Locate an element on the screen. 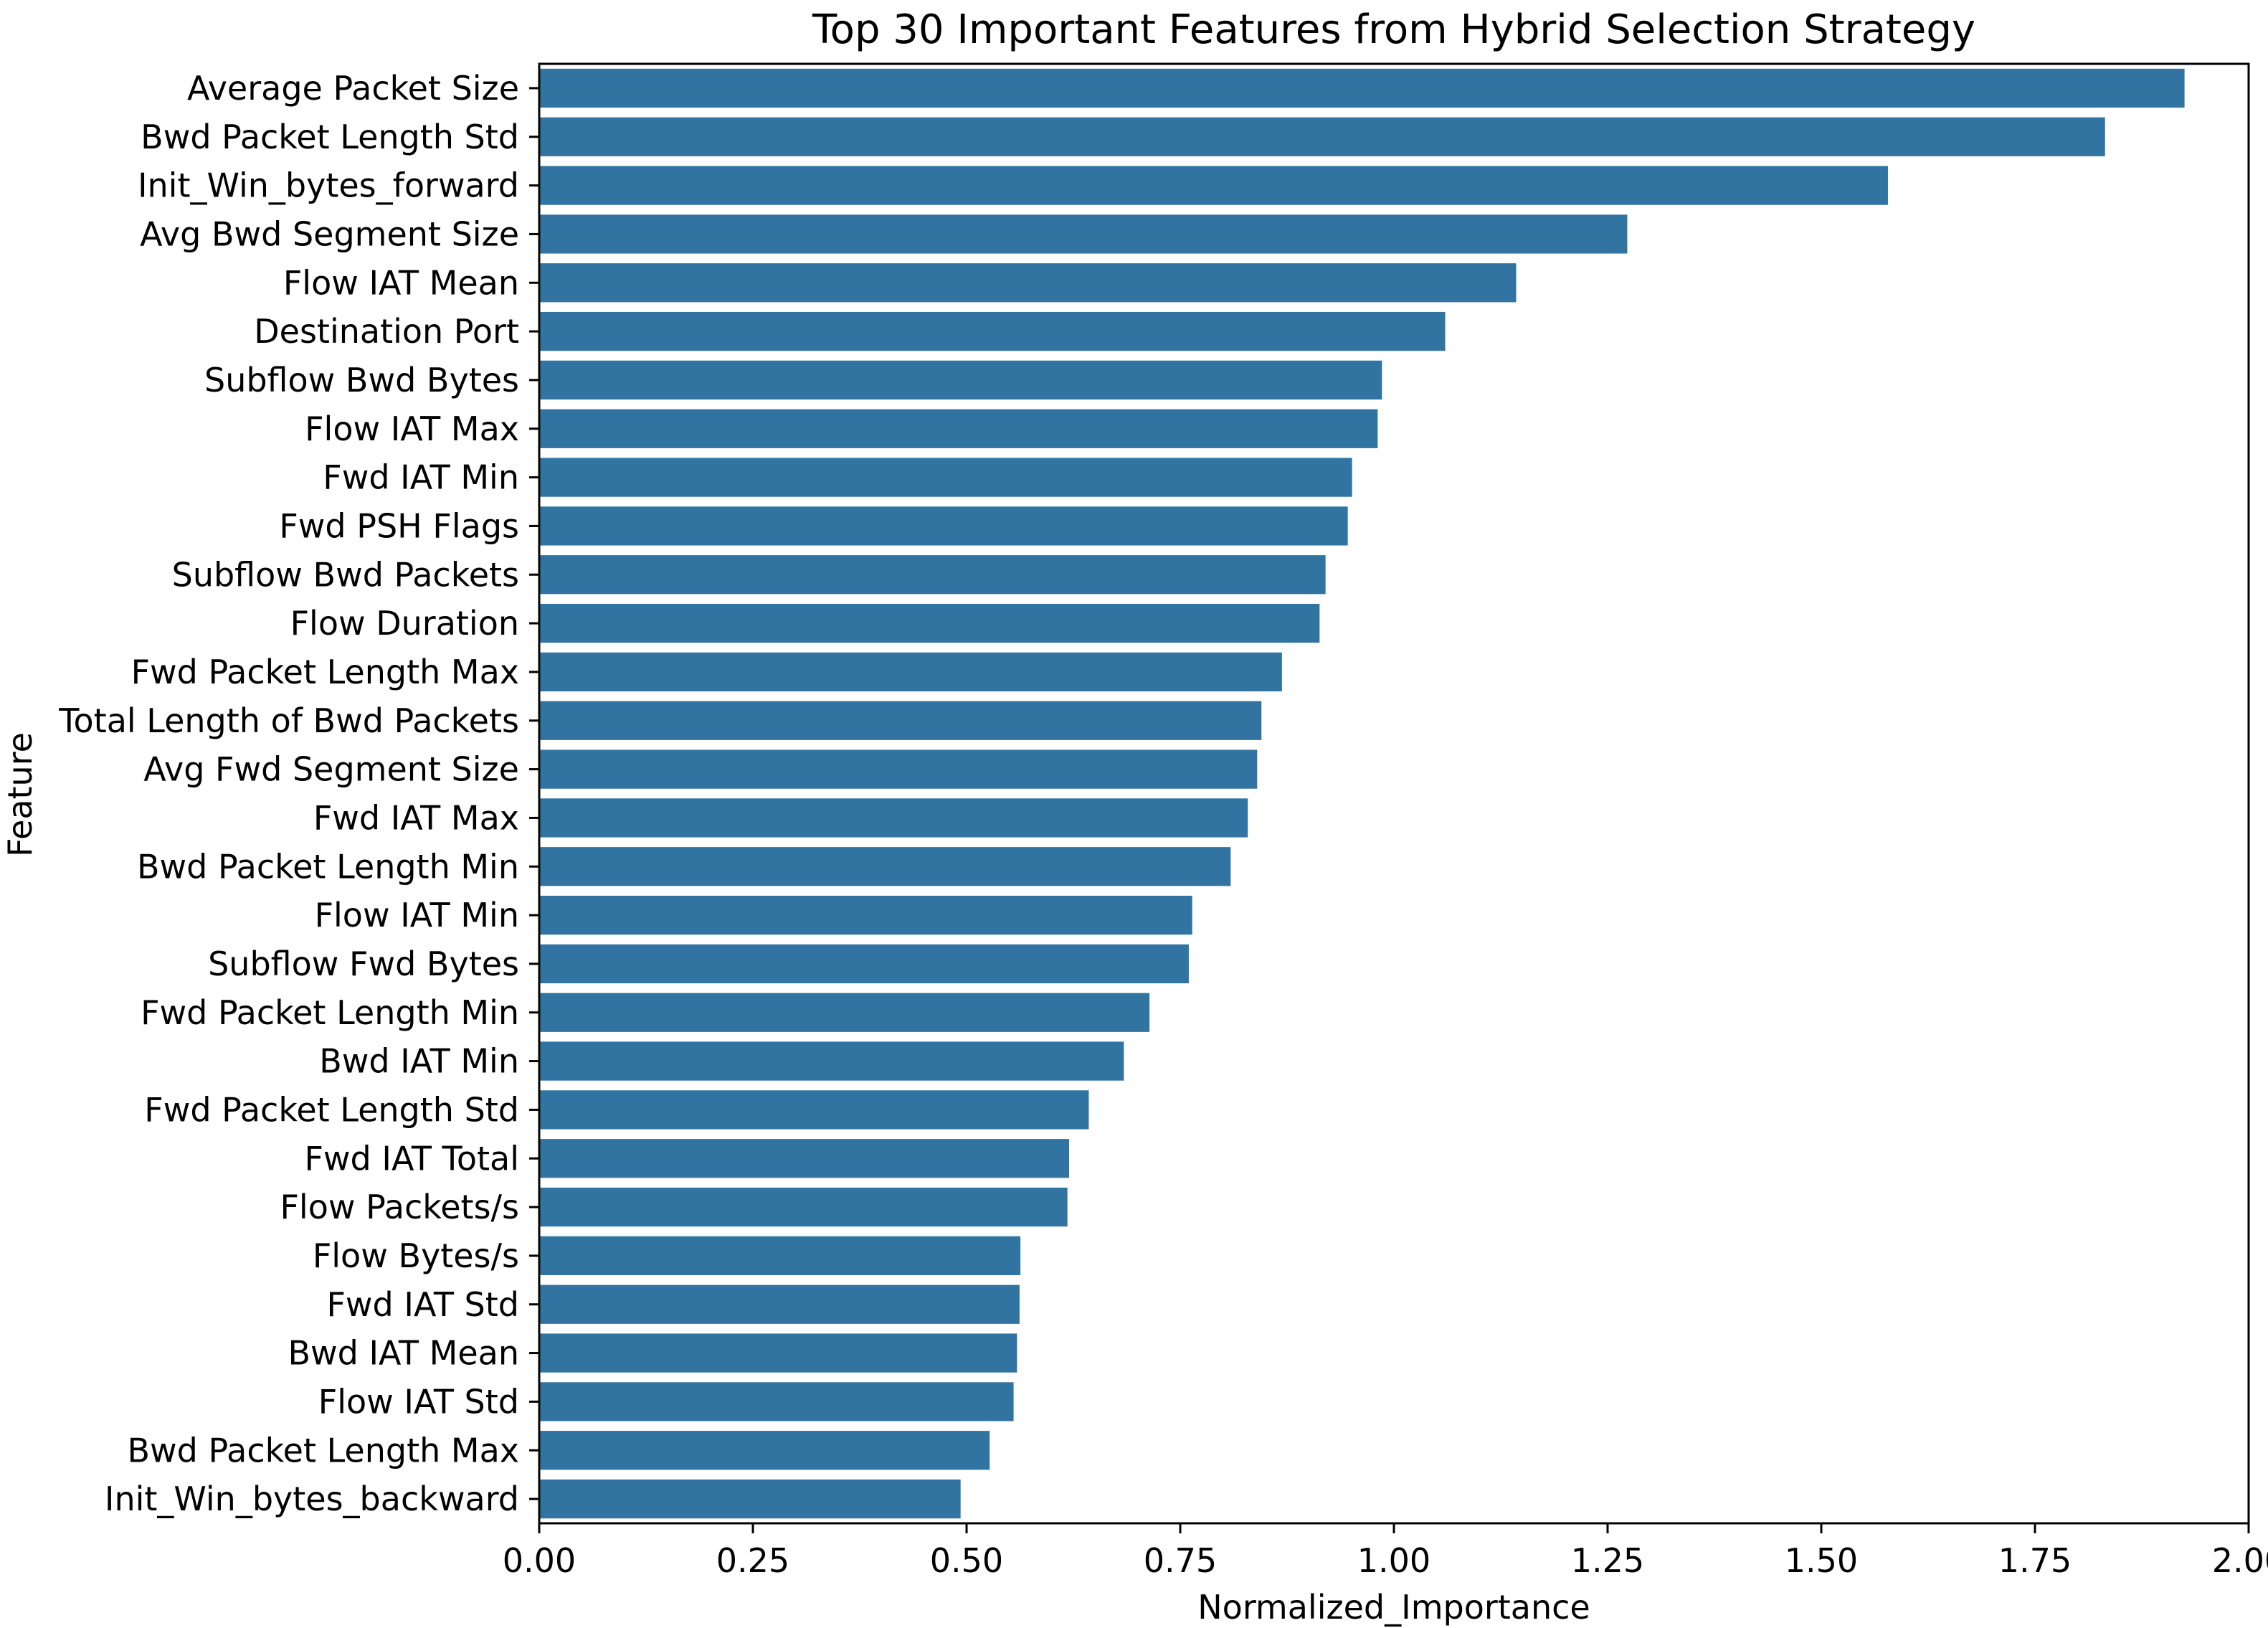  x-tick-label: 0.50 is located at coordinates (966, 1561).